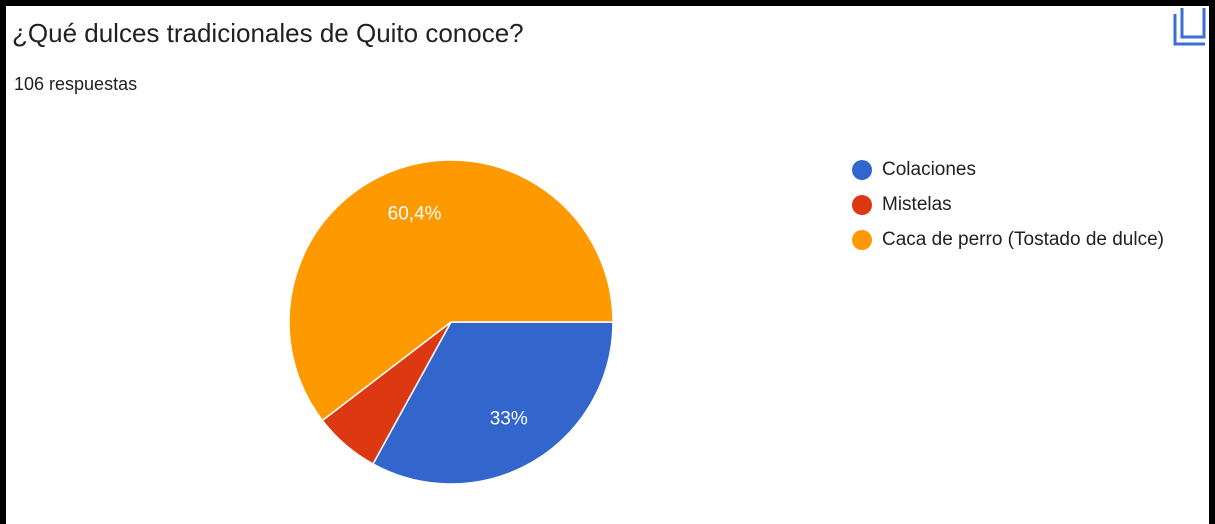  What do you see at coordinates (75, 84) in the screenshot?
I see `chart-subtitle: 106 respuestas` at bounding box center [75, 84].